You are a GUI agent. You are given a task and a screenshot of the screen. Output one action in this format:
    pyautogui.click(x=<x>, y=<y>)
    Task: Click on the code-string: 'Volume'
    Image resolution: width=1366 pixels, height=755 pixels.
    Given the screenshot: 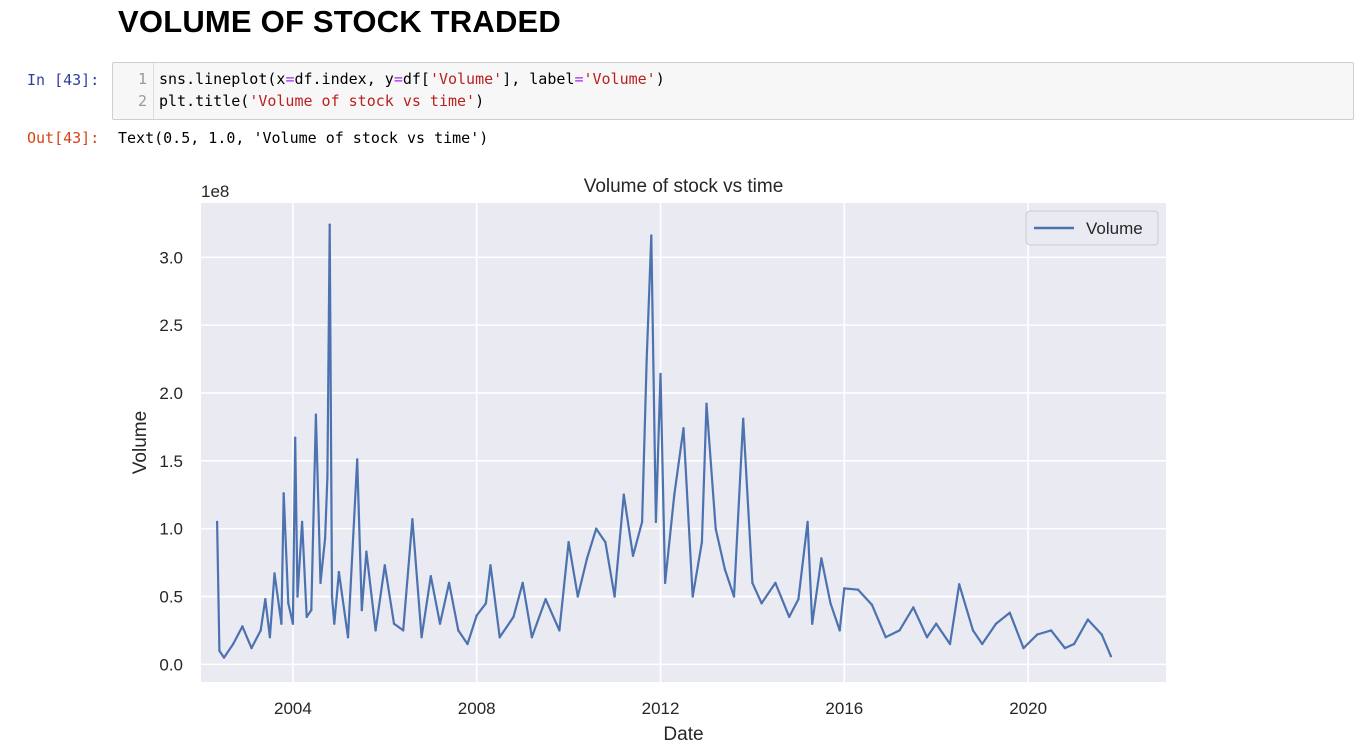 What is the action you would take?
    pyautogui.click(x=619, y=79)
    